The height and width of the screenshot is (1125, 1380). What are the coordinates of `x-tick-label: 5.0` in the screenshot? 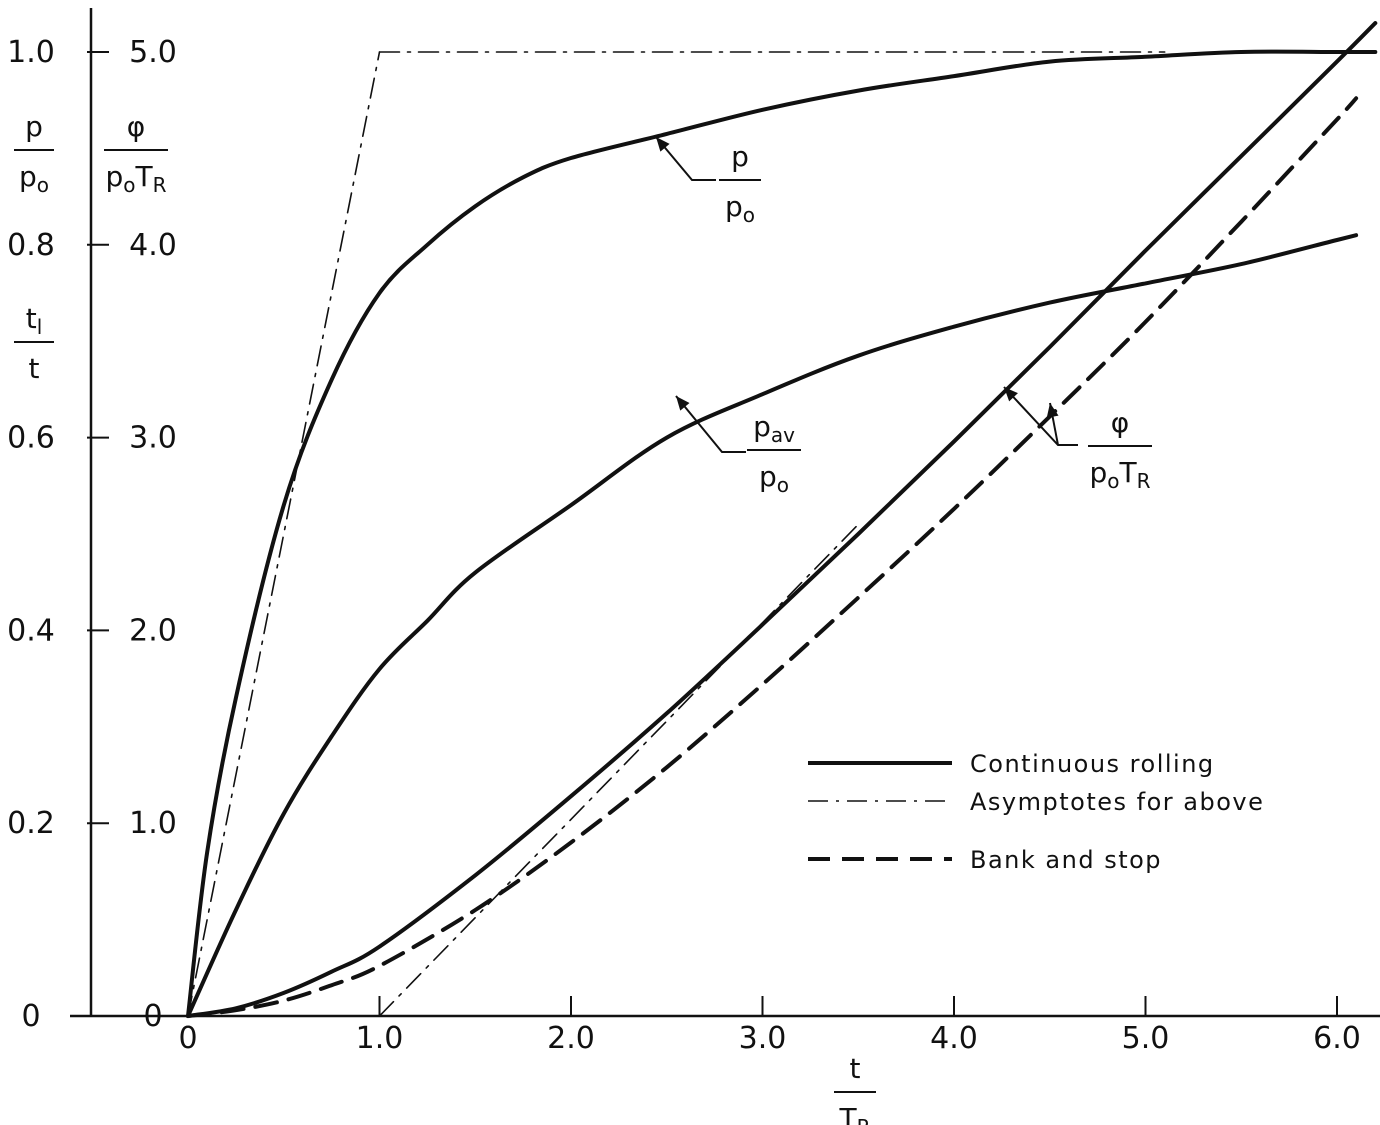 It's located at (1146, 1038).